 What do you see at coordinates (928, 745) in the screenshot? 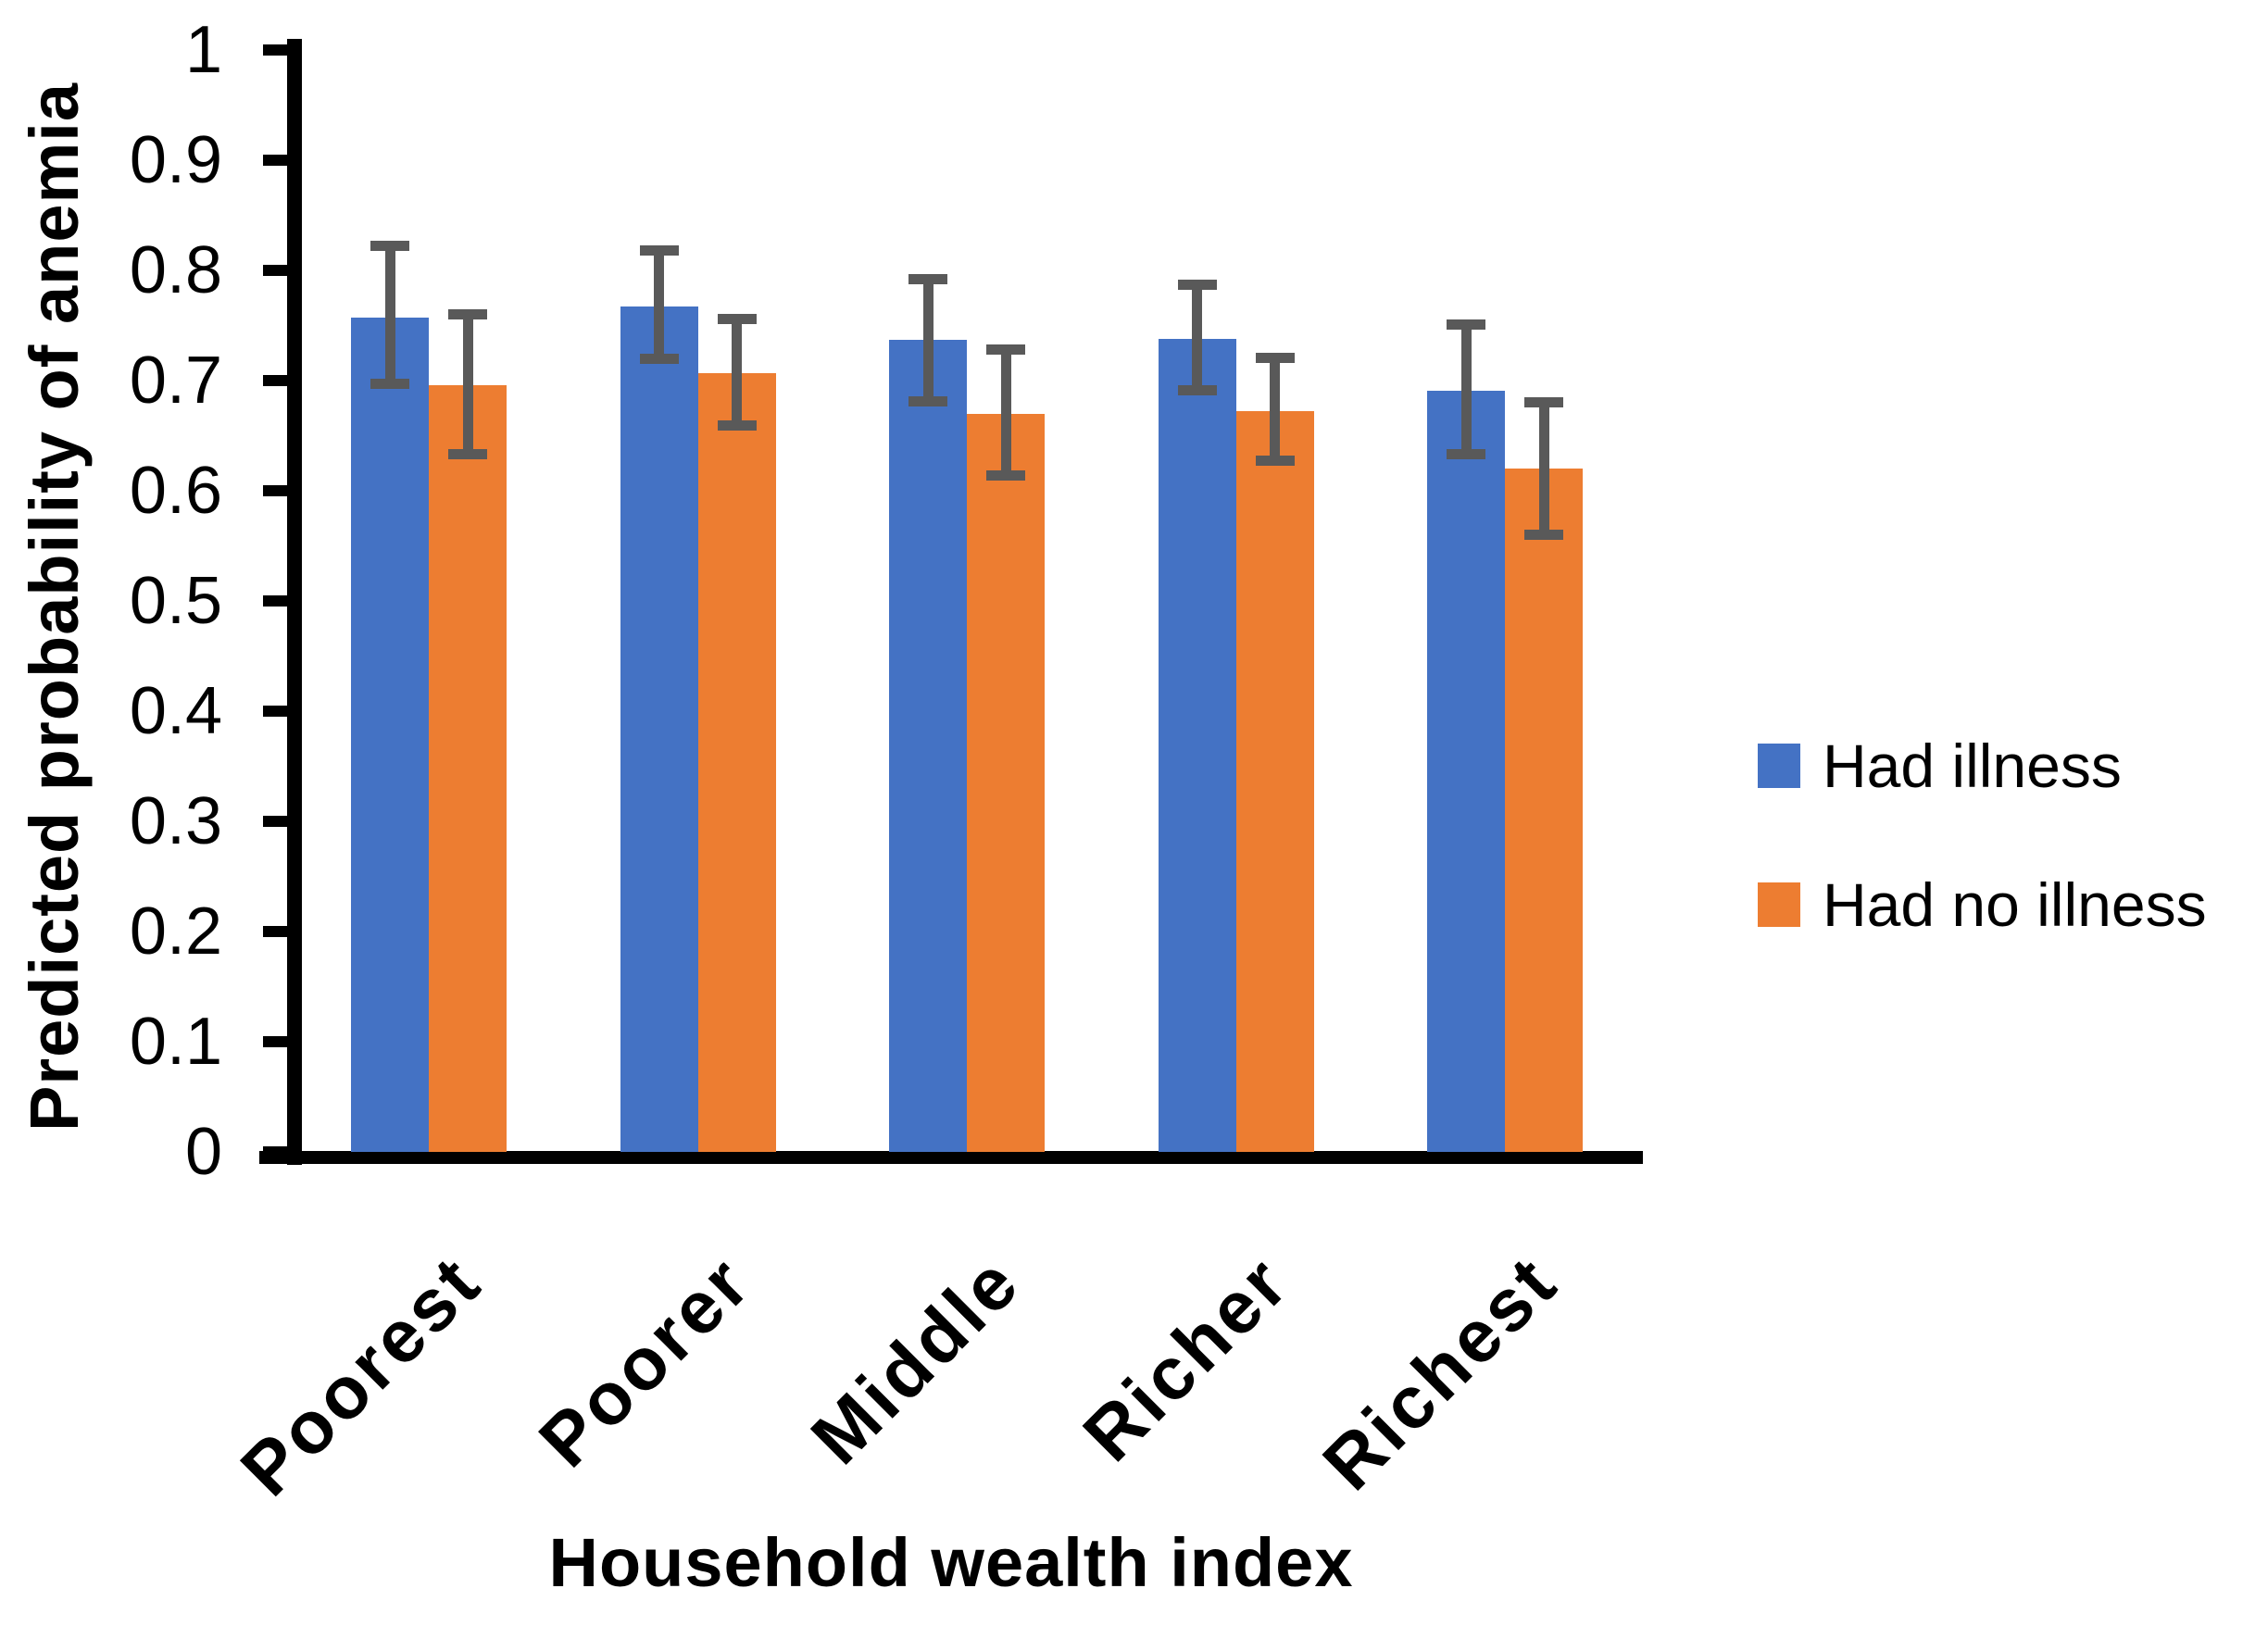
I see `bar-had-illness-middle` at bounding box center [928, 745].